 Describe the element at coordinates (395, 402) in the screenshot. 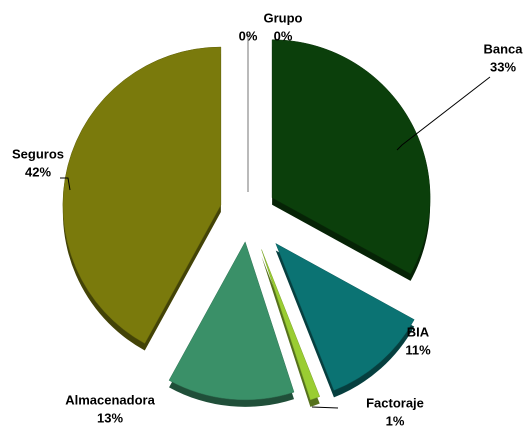

I see `category-label: Factoraje` at that location.